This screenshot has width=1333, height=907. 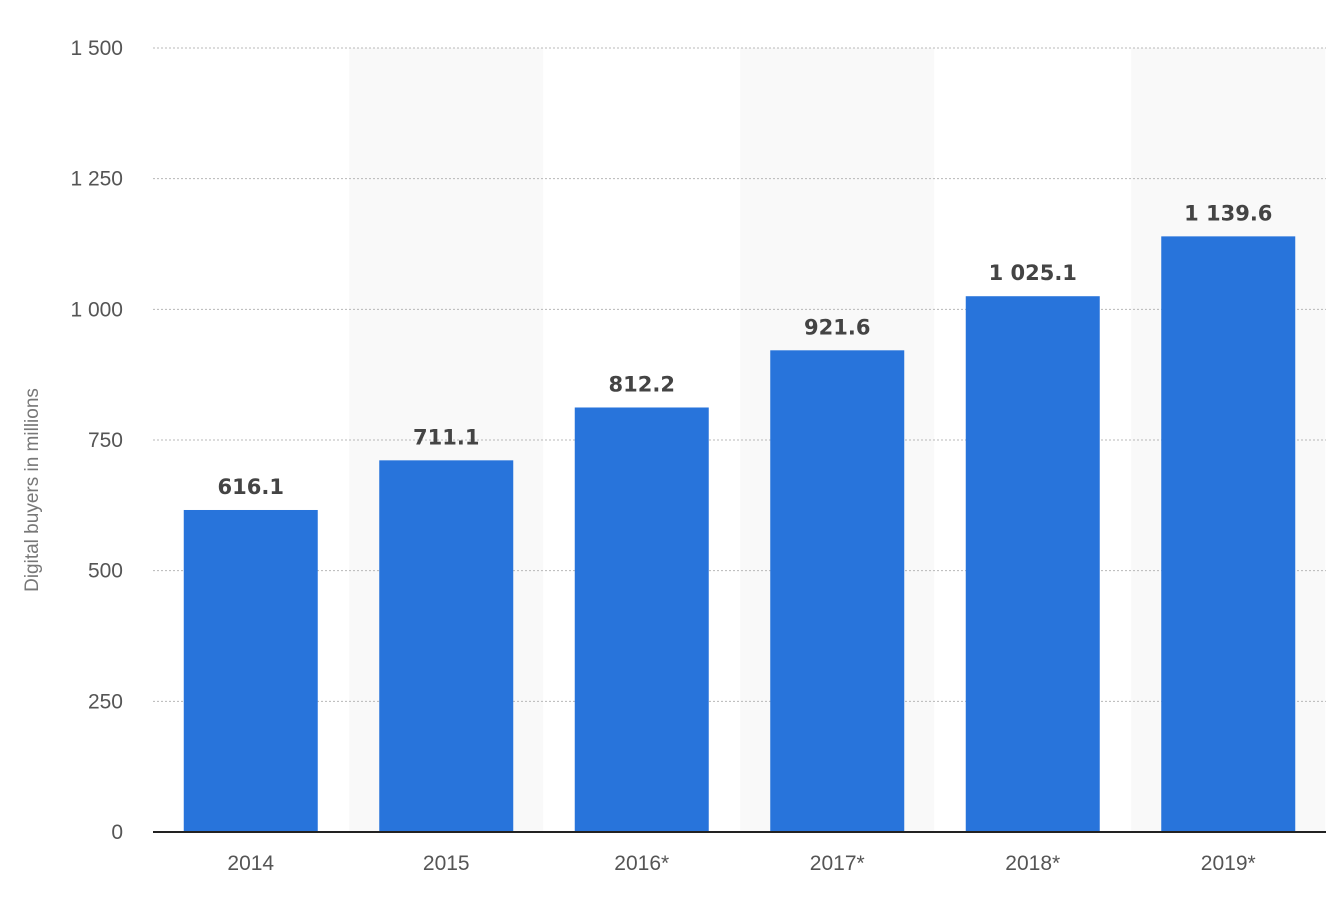 What do you see at coordinates (1228, 213) in the screenshot?
I see `data-label: 1 139.6` at bounding box center [1228, 213].